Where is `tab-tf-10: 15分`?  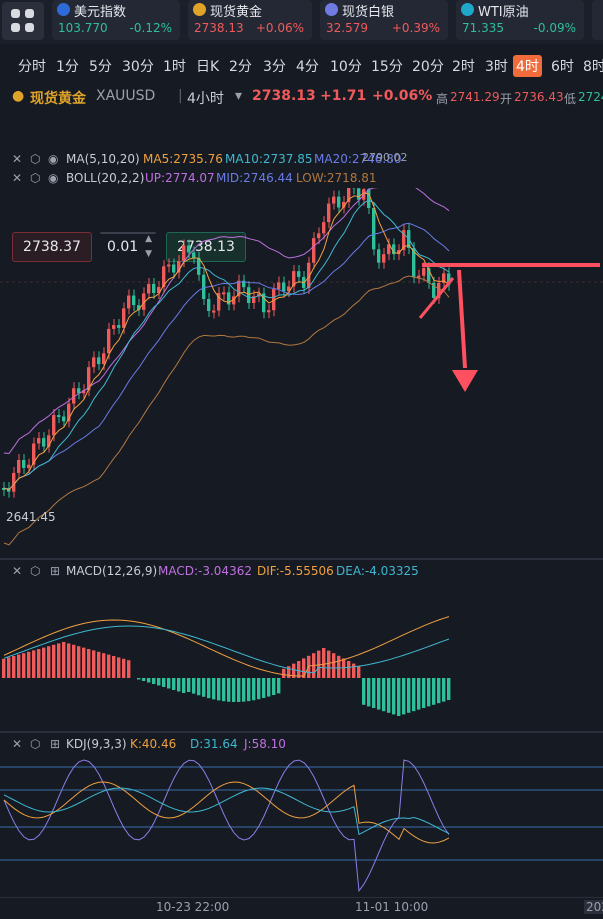
tab-tf-10: 15分 is located at coordinates (387, 67).